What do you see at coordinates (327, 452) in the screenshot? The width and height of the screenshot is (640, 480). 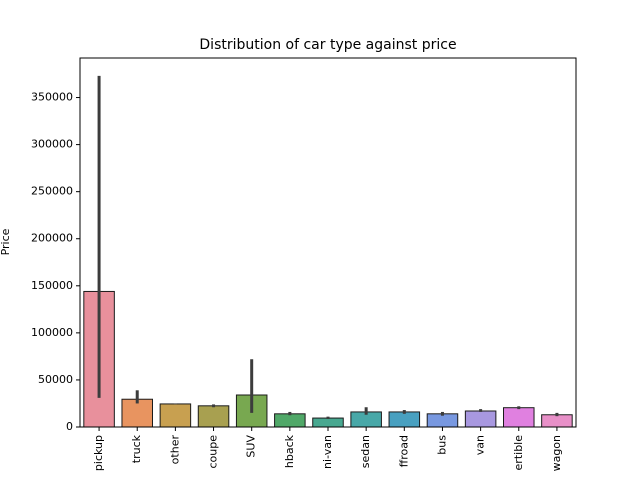 I see `x-tick-label: ni-van` at bounding box center [327, 452].